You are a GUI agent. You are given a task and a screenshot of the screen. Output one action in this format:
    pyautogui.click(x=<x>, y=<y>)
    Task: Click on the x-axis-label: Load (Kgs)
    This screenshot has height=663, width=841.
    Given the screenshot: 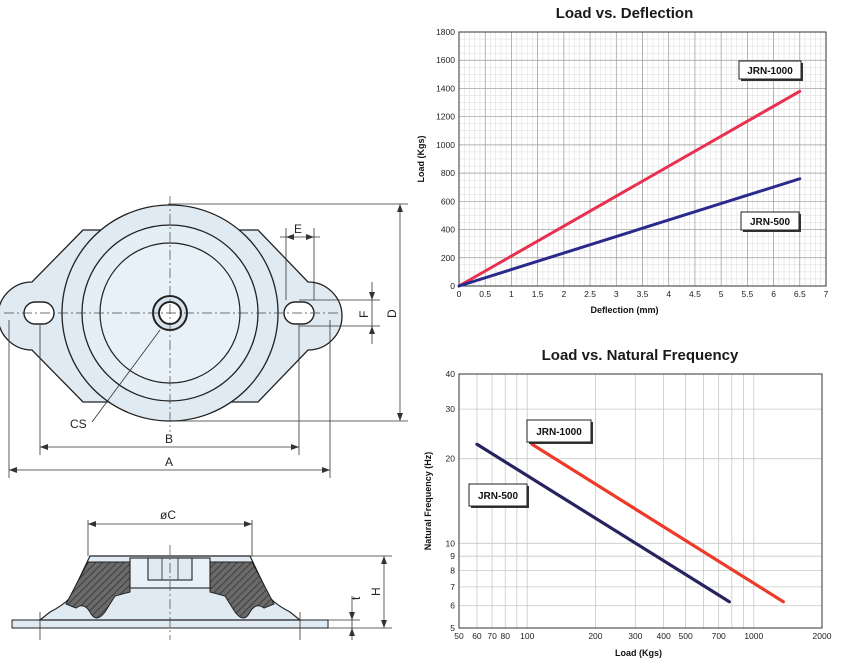 What is the action you would take?
    pyautogui.click(x=638, y=653)
    